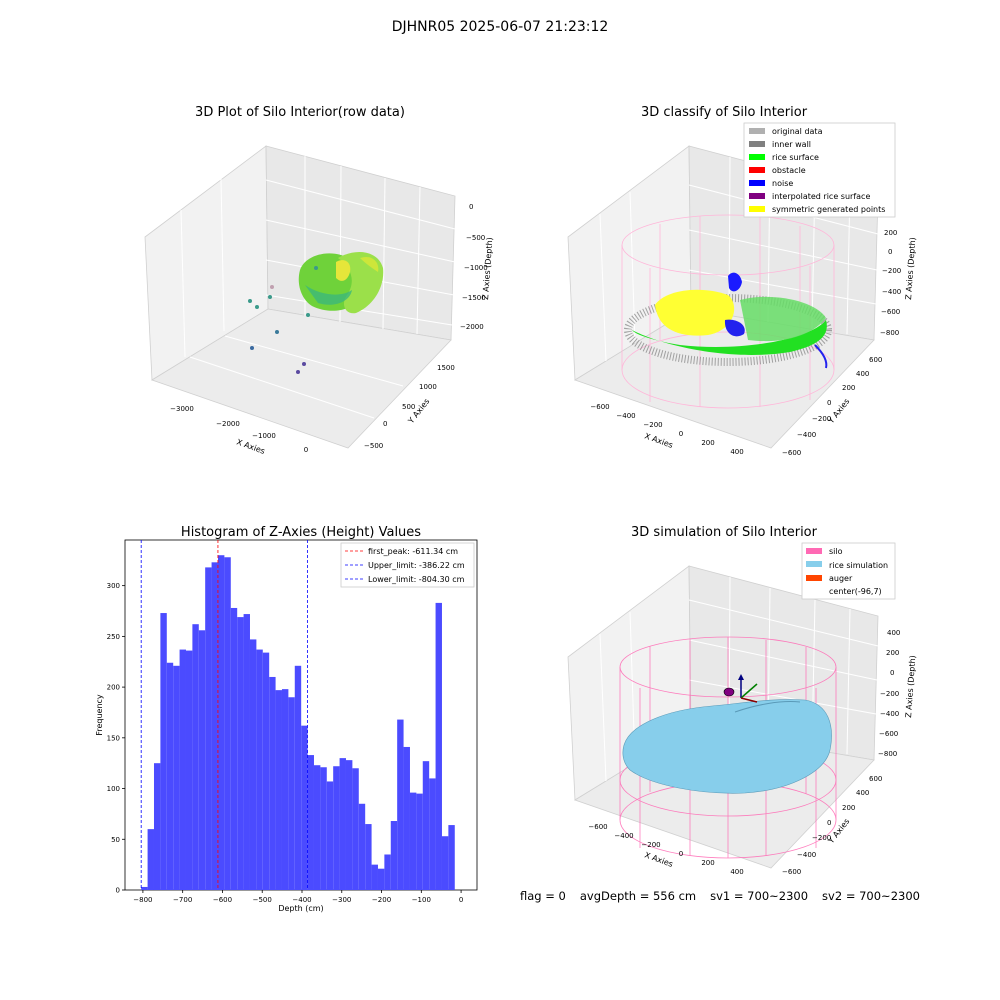 This screenshot has width=1000, height=1000. Describe the element at coordinates (875, 360) in the screenshot. I see `classify-y-tick: 600` at that location.